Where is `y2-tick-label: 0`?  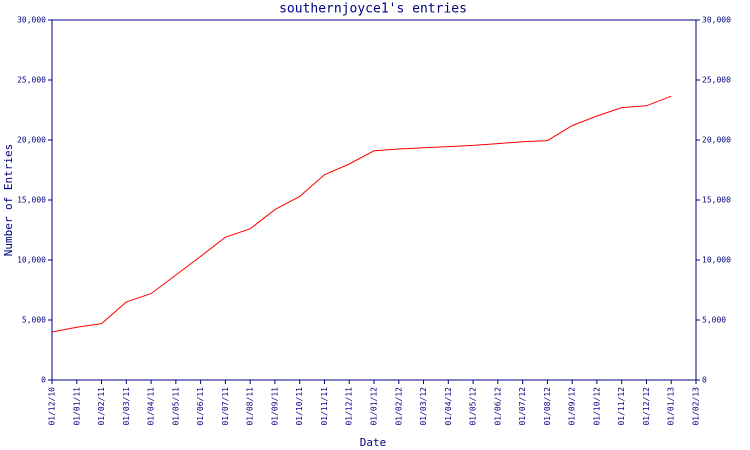
y2-tick-label: 0 is located at coordinates (704, 380).